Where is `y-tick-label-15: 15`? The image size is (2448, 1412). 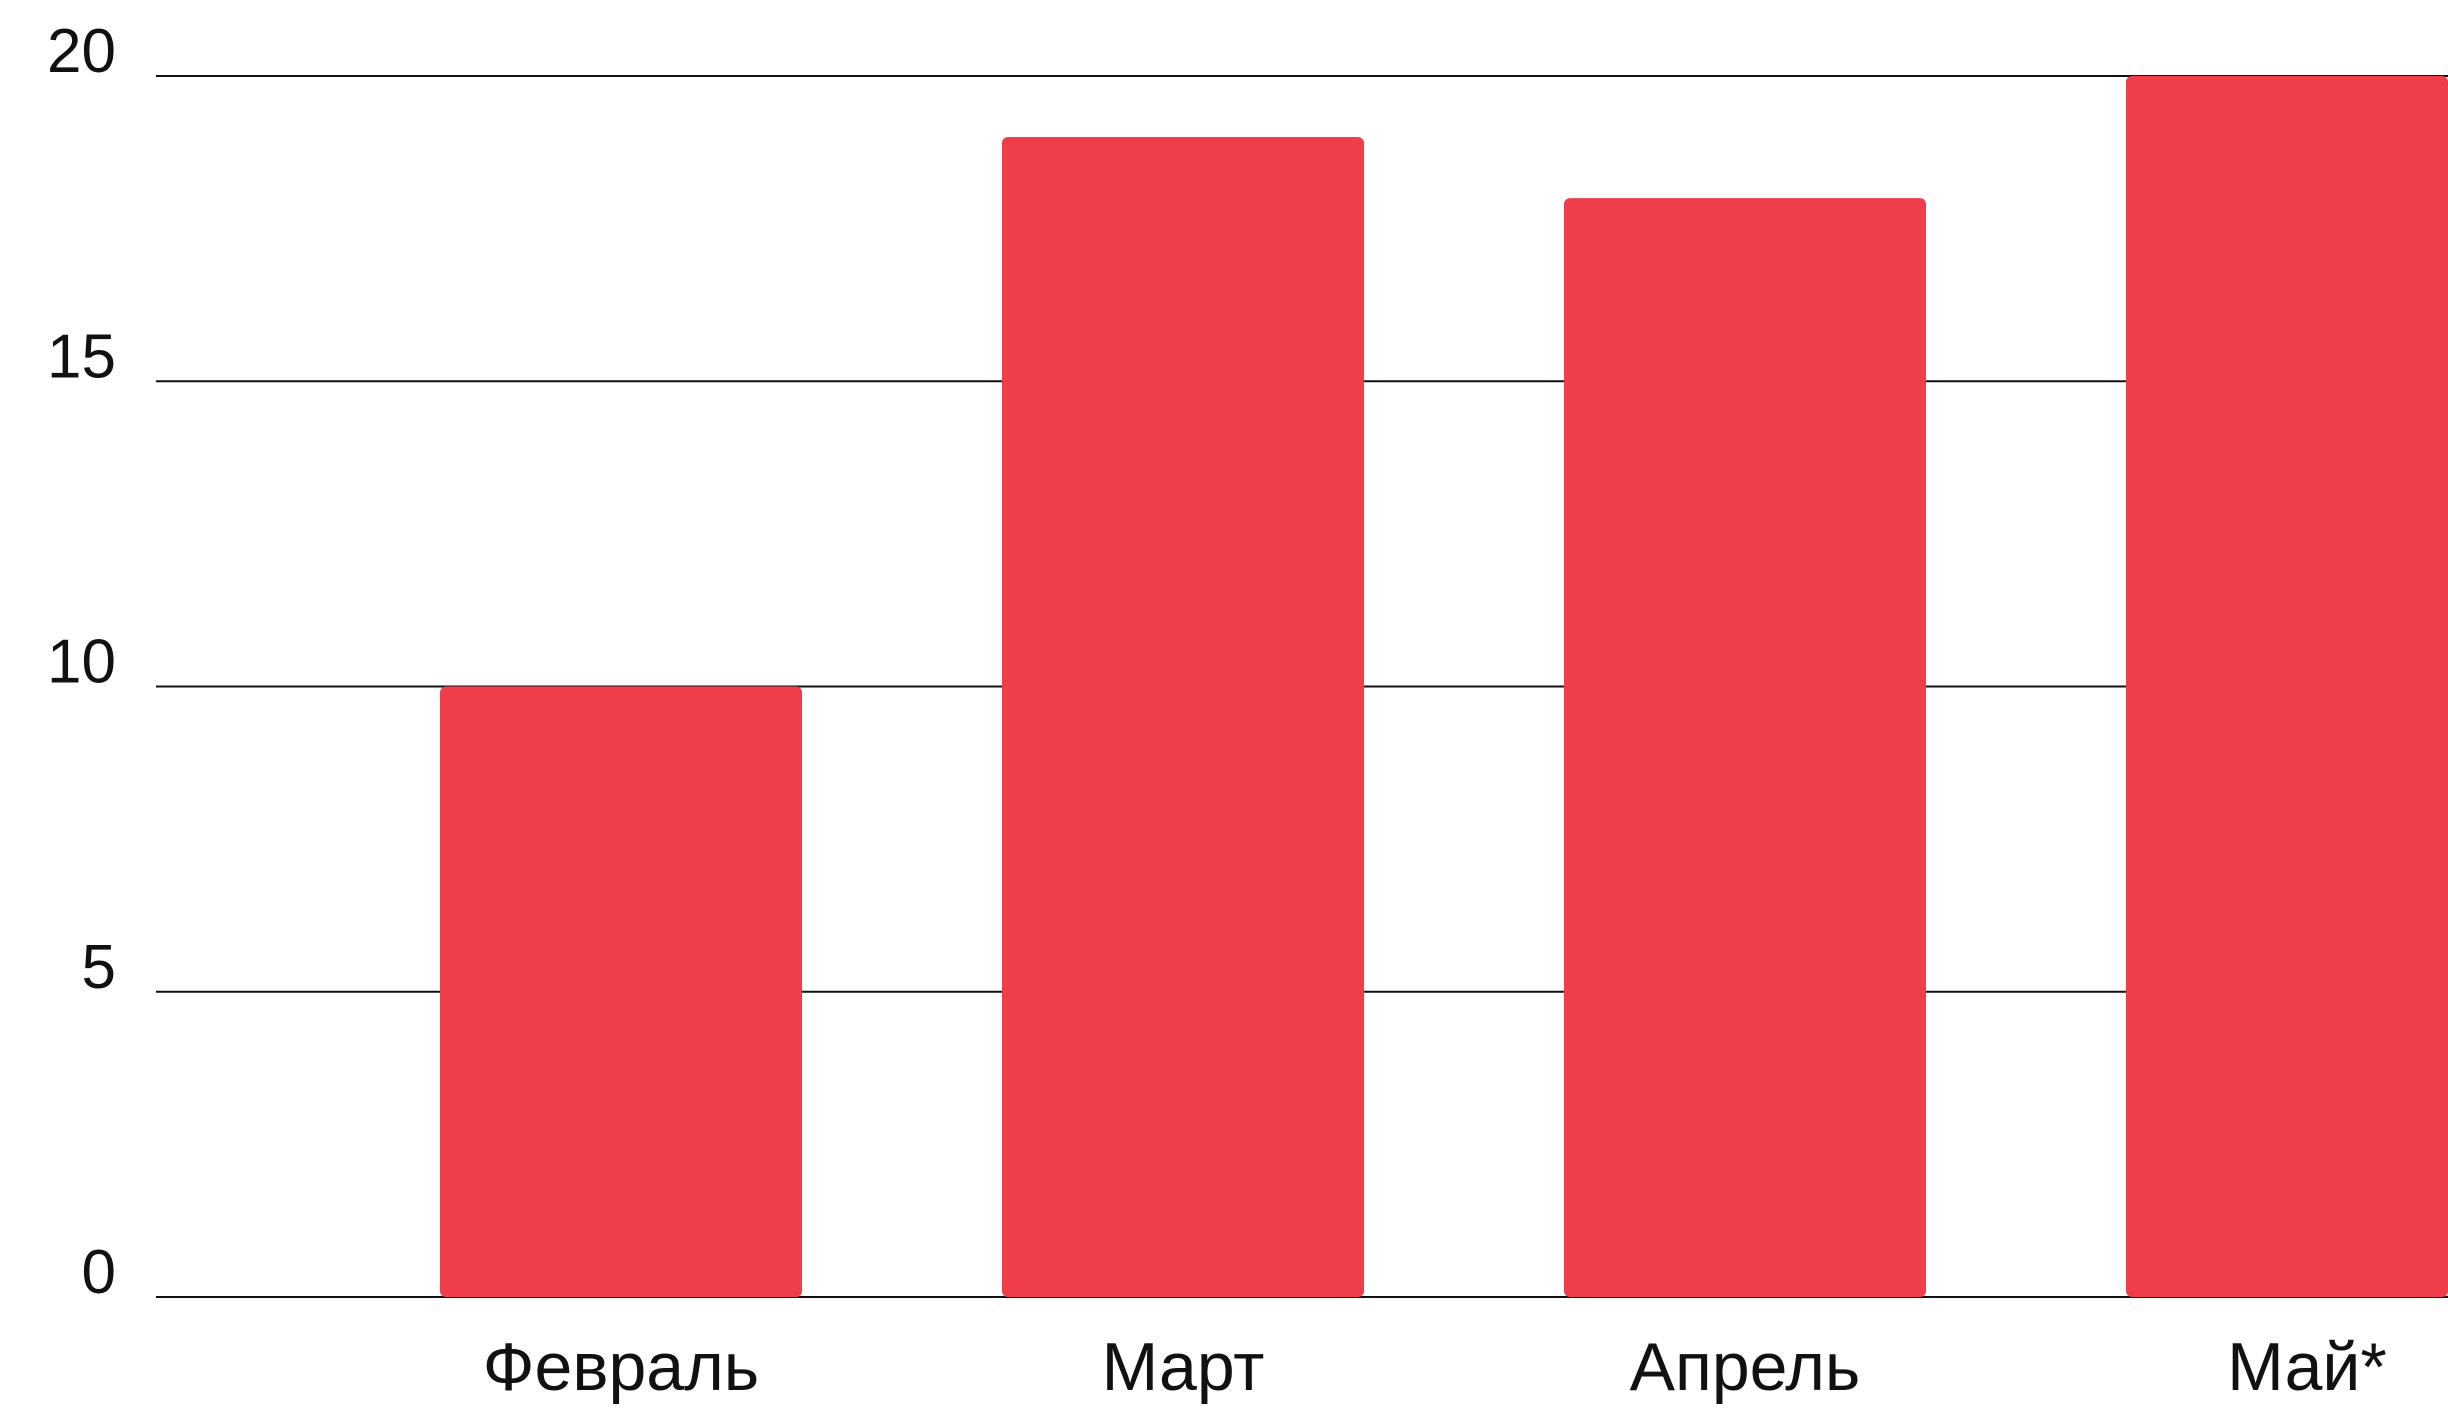 y-tick-label-15: 15 is located at coordinates (81, 356).